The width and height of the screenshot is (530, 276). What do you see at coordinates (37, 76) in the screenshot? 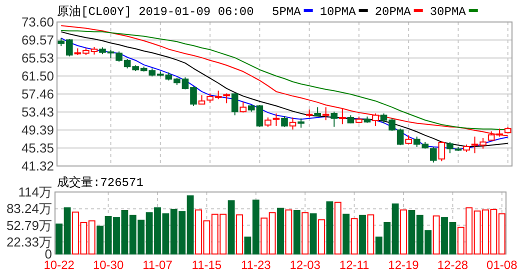
I see `y-tick-label: 61.50` at bounding box center [37, 76].